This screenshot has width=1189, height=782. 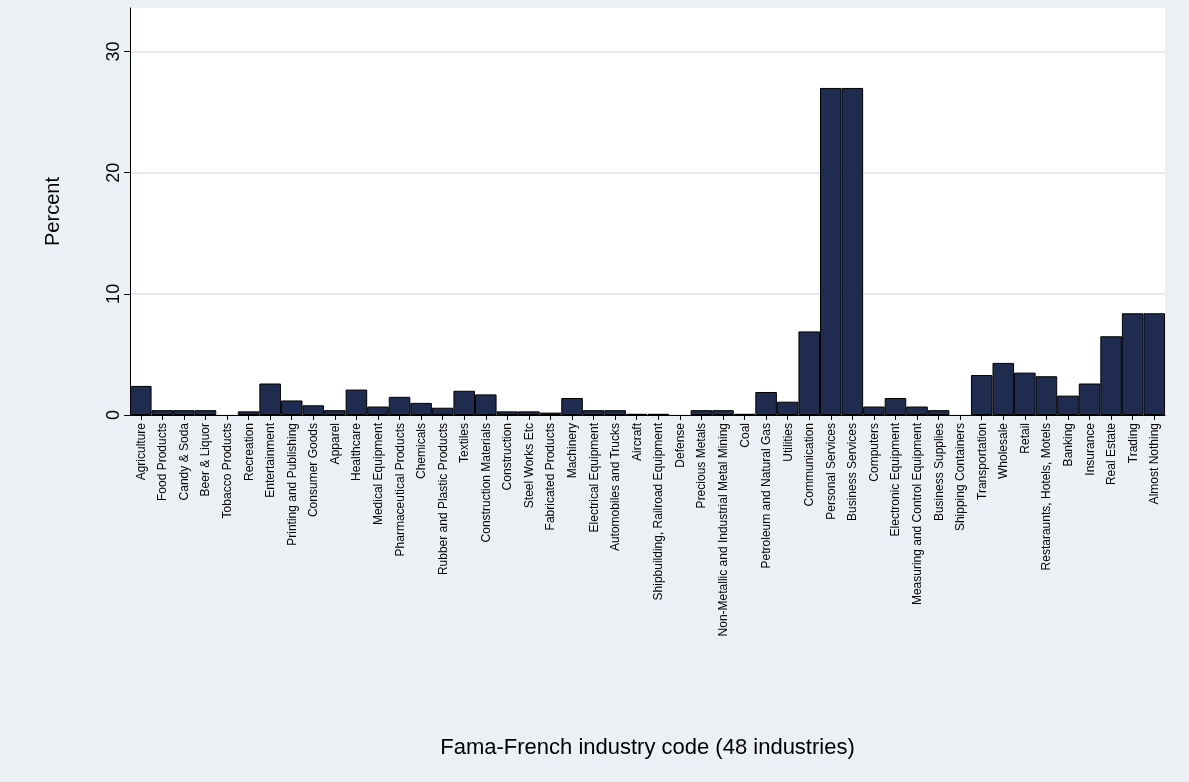 I want to click on x-tick-label: Healthcare, so click(x=356, y=452).